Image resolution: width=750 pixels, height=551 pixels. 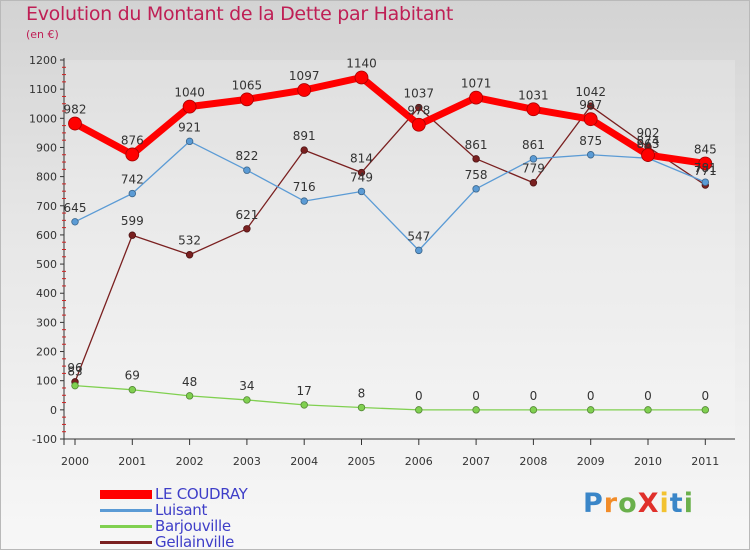 What do you see at coordinates (126, 510) in the screenshot?
I see `legend-swatch-luisant` at bounding box center [126, 510].